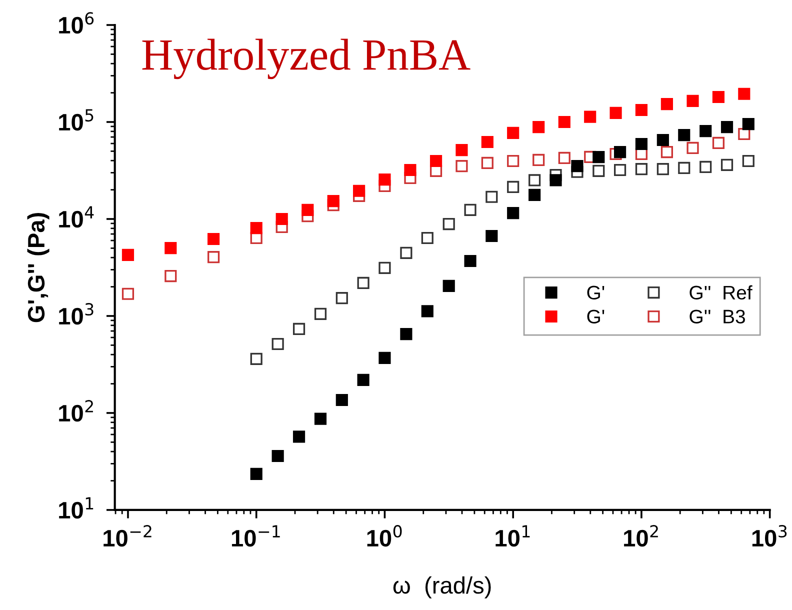 The height and width of the screenshot is (610, 792). Describe the element at coordinates (76, 217) in the screenshot. I see `y-tick-label: 10$^{4}$` at that location.